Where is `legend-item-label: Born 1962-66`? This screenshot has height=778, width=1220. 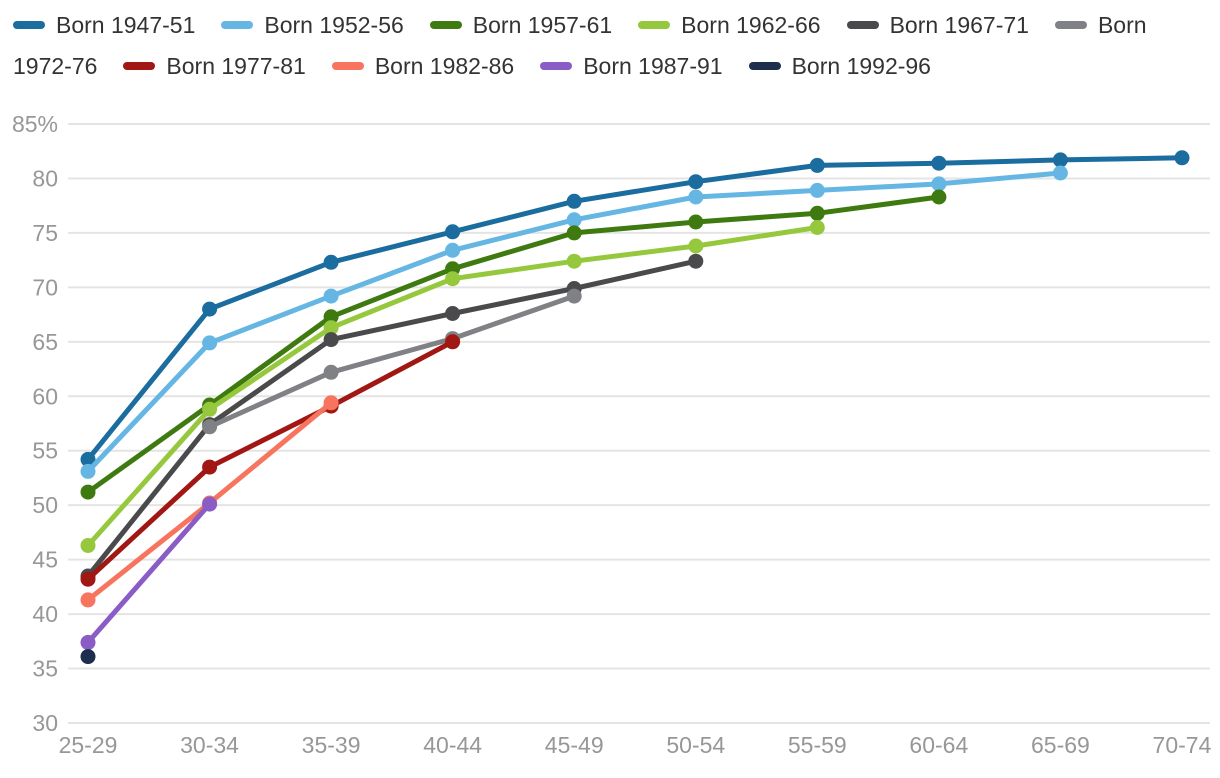
legend-item-label: Born 1962-66 is located at coordinates (751, 25).